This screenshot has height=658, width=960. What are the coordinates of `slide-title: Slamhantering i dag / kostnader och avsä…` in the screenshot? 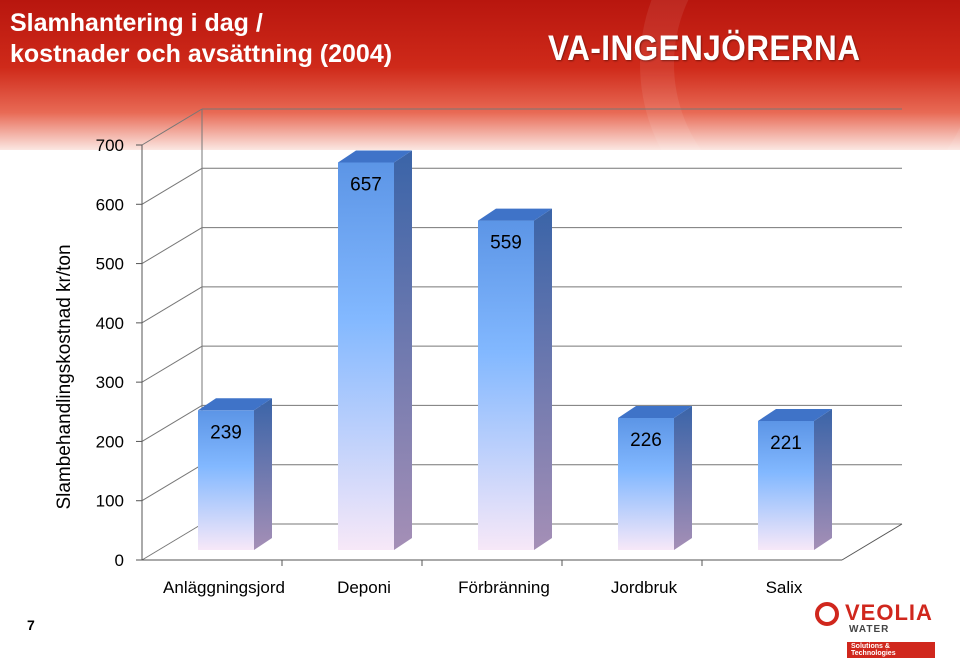 It's located at (201, 38).